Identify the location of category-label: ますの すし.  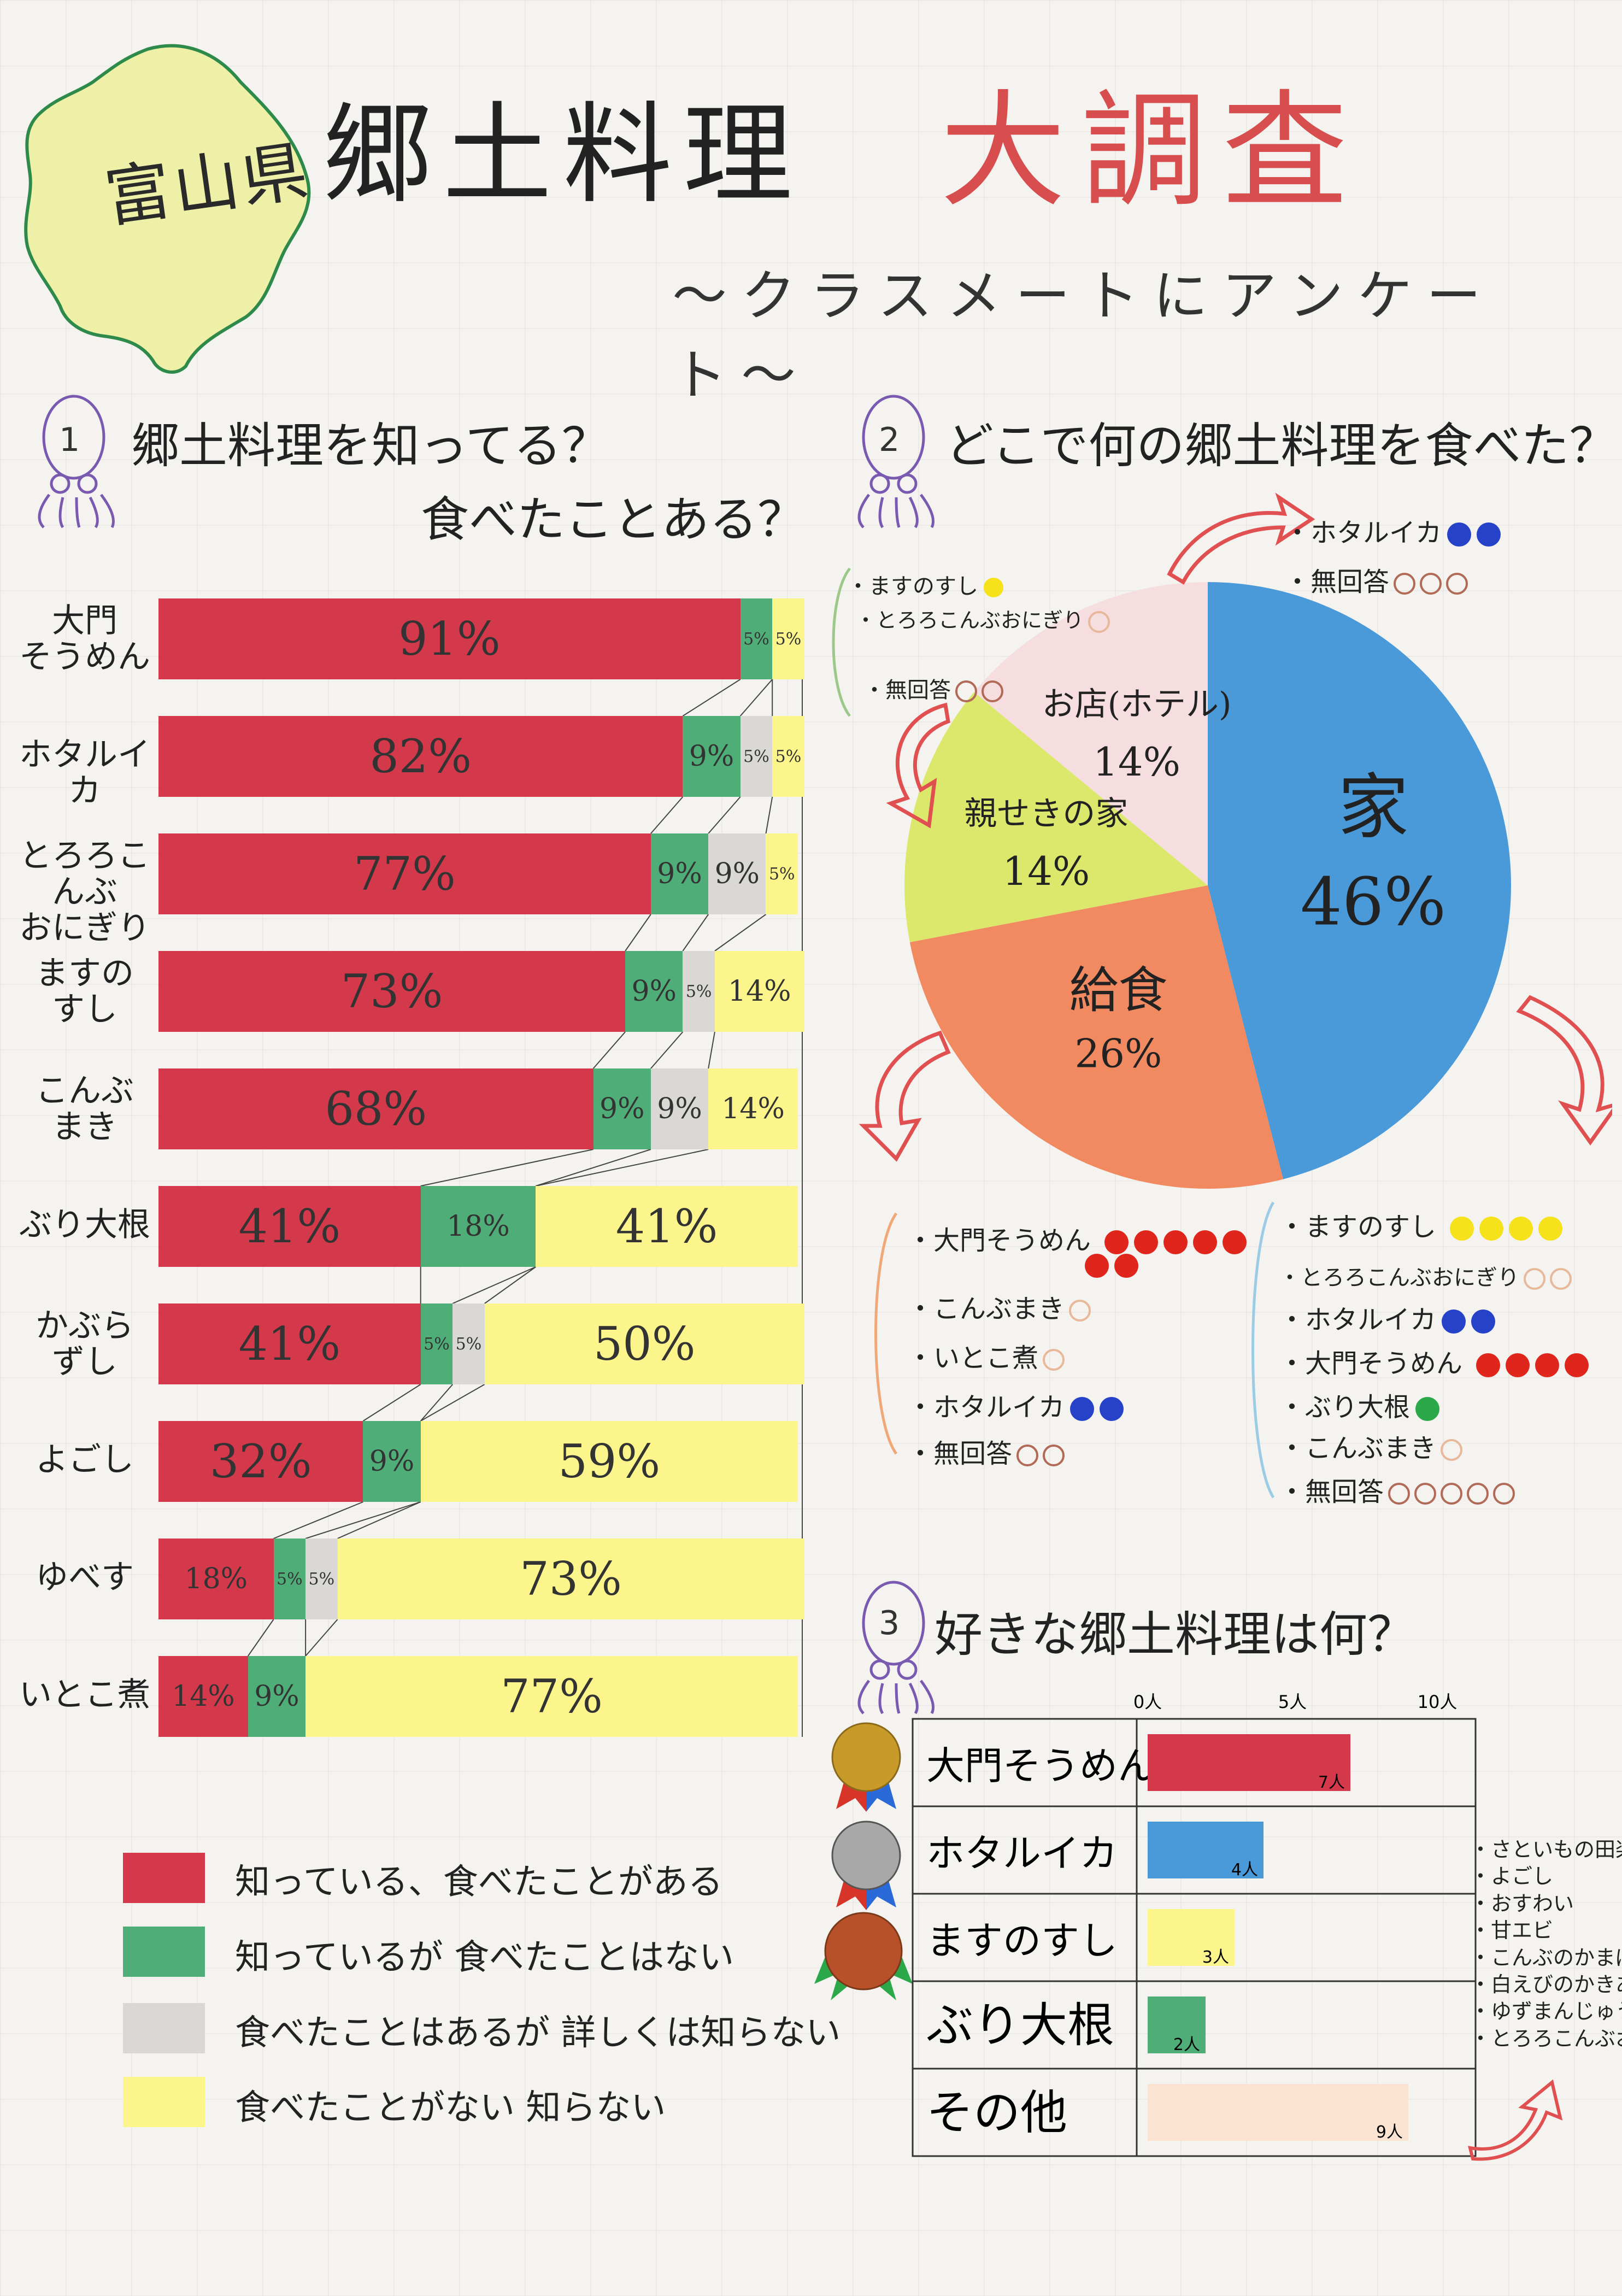
(85, 991).